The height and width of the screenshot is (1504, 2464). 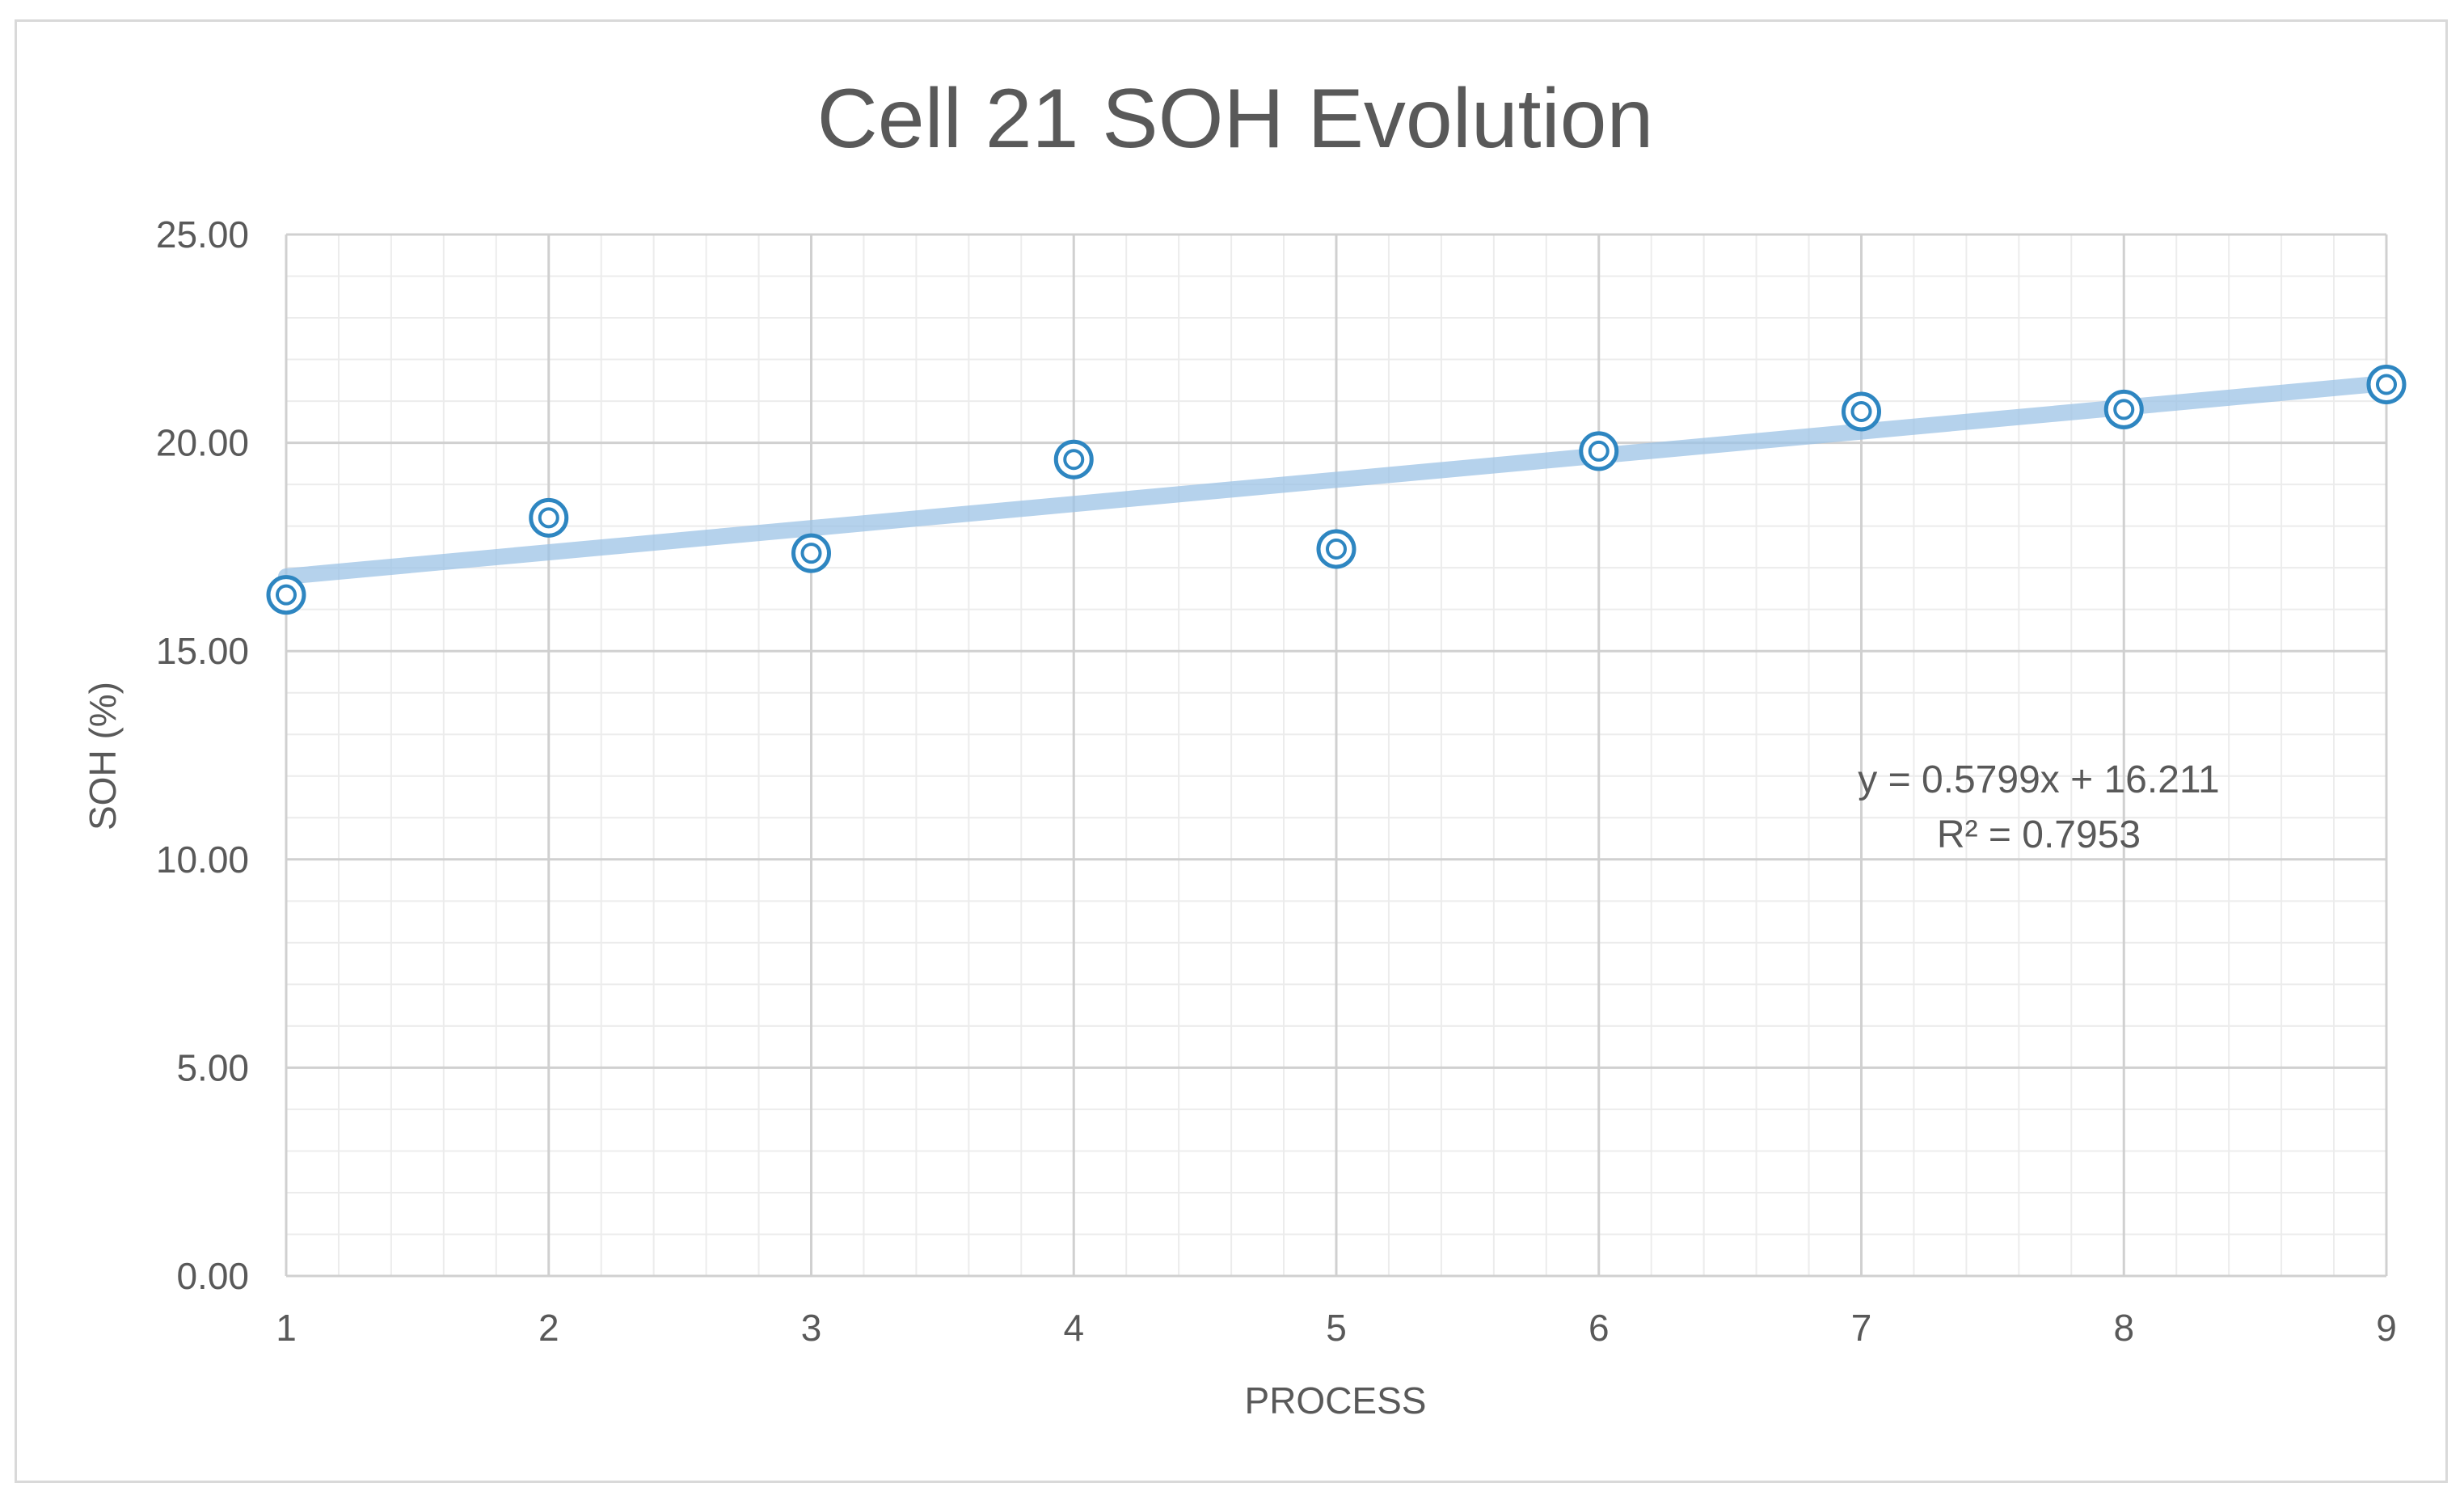 I want to click on data-points, so click(x=1337, y=489).